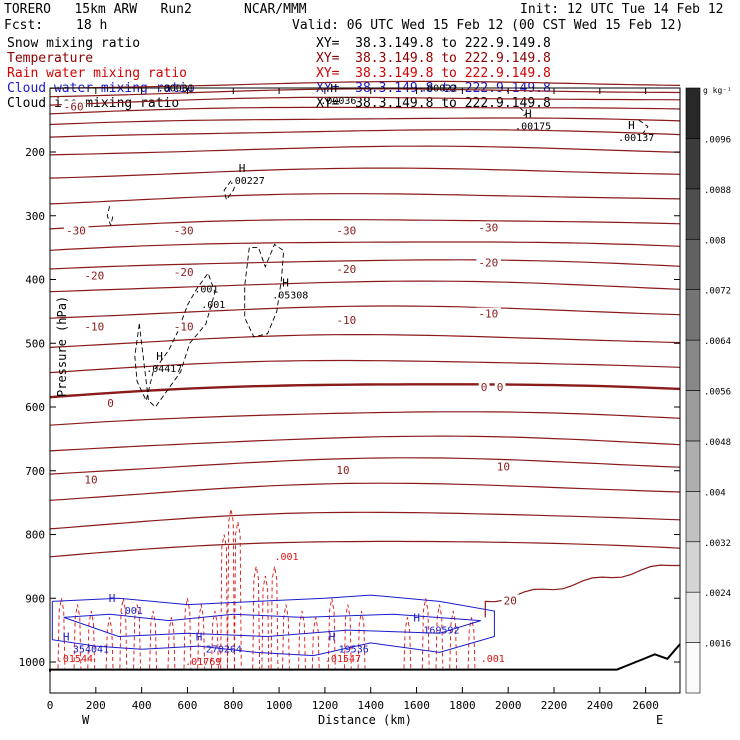  I want to click on x-tick-label: 800, so click(233, 705).